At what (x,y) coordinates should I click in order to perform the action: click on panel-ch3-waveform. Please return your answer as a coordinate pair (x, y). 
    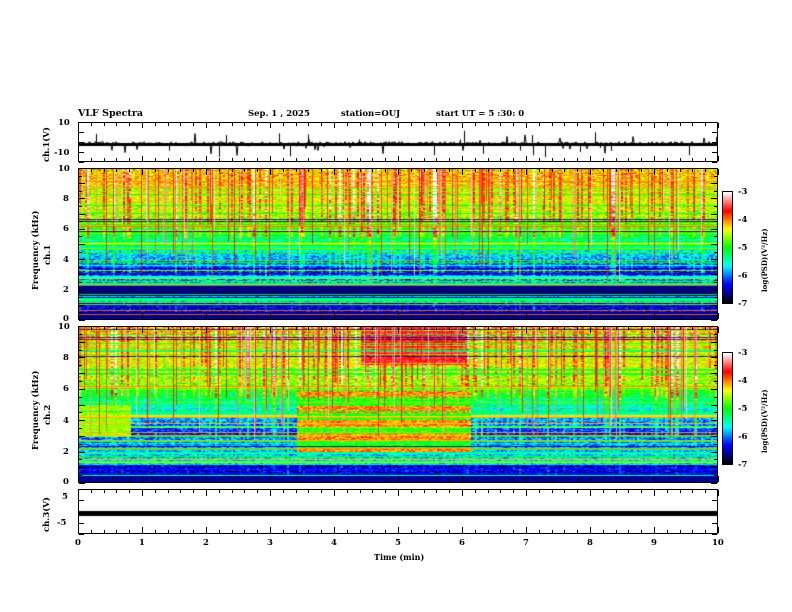
    Looking at the image, I should click on (398, 511).